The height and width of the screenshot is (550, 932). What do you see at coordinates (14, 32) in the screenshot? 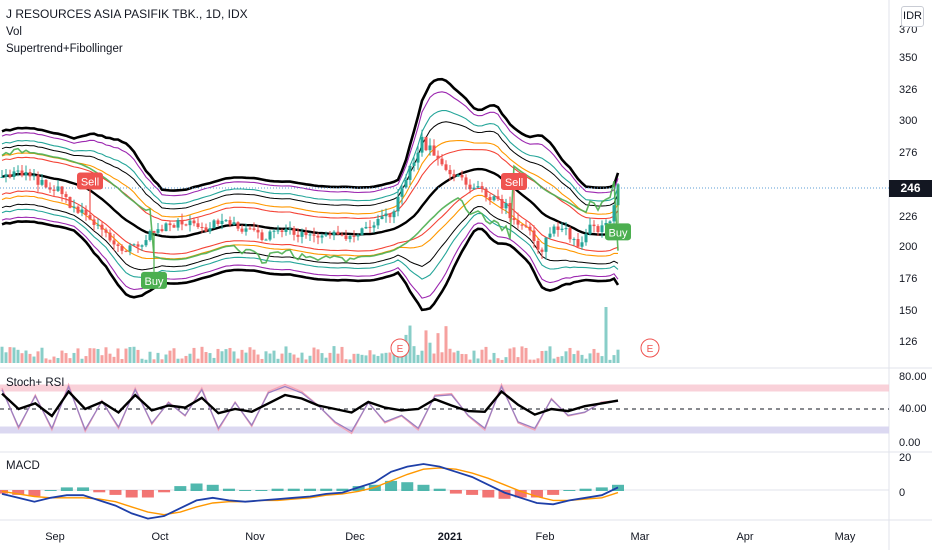
I see `volume-label: Vol` at bounding box center [14, 32].